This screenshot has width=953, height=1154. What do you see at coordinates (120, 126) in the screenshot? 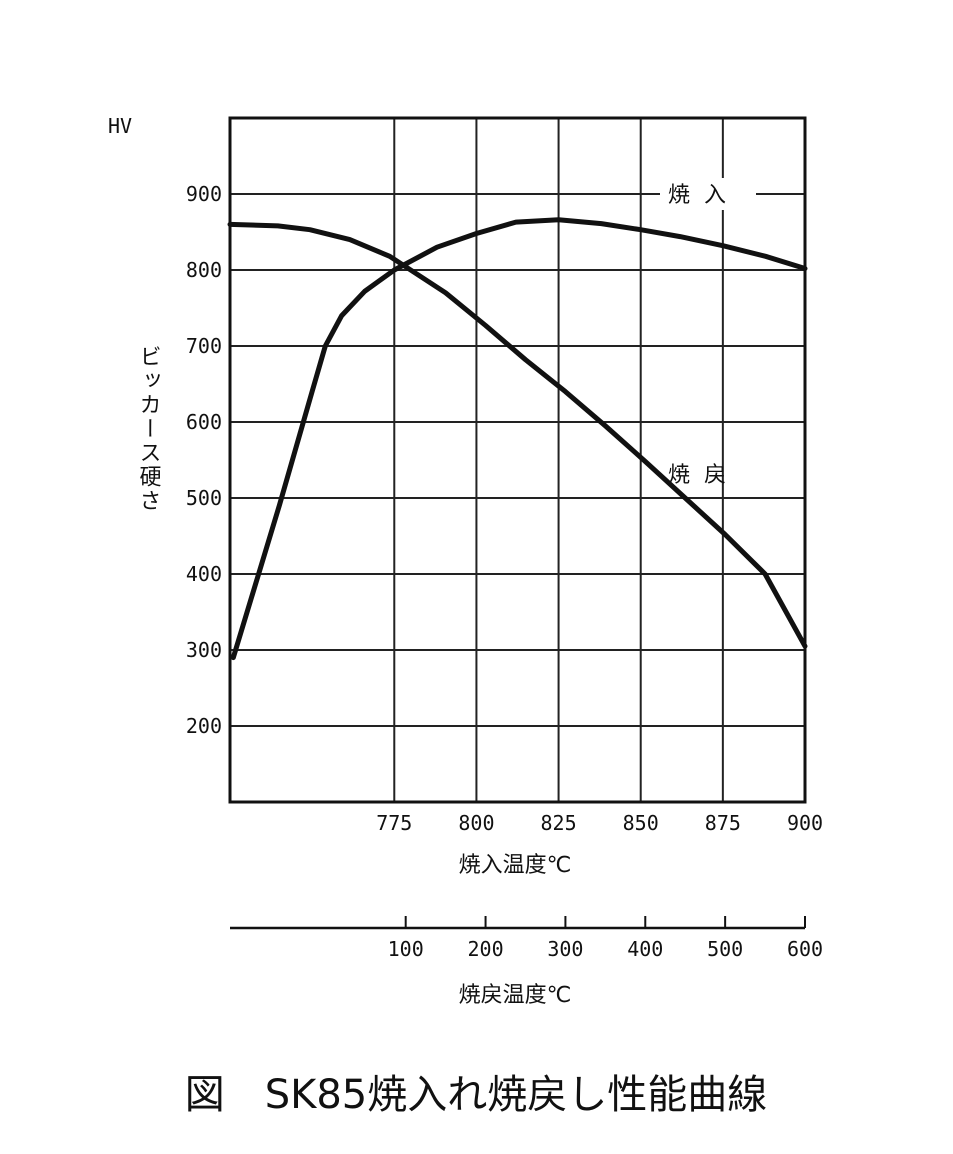
I see `y-unit-label: HV` at bounding box center [120, 126].